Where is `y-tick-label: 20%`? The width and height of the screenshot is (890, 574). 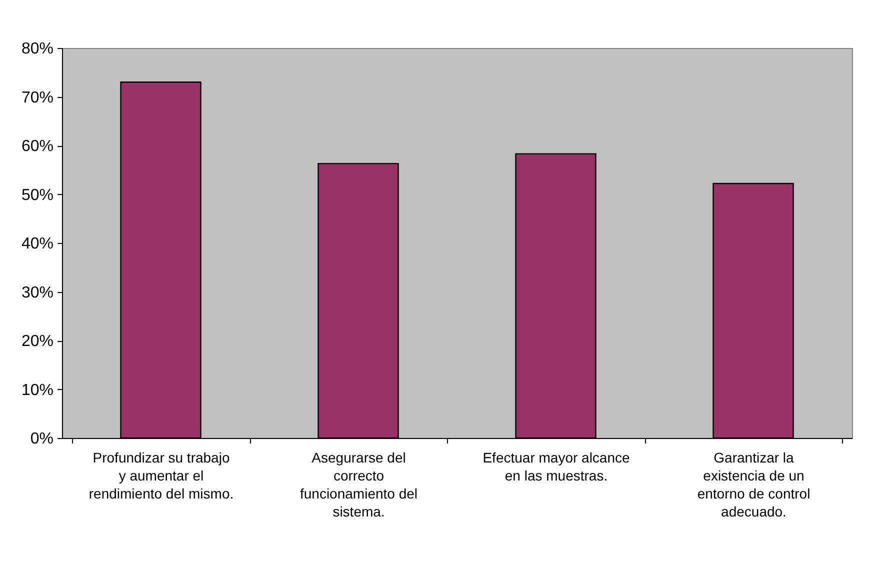 y-tick-label: 20% is located at coordinates (37, 341).